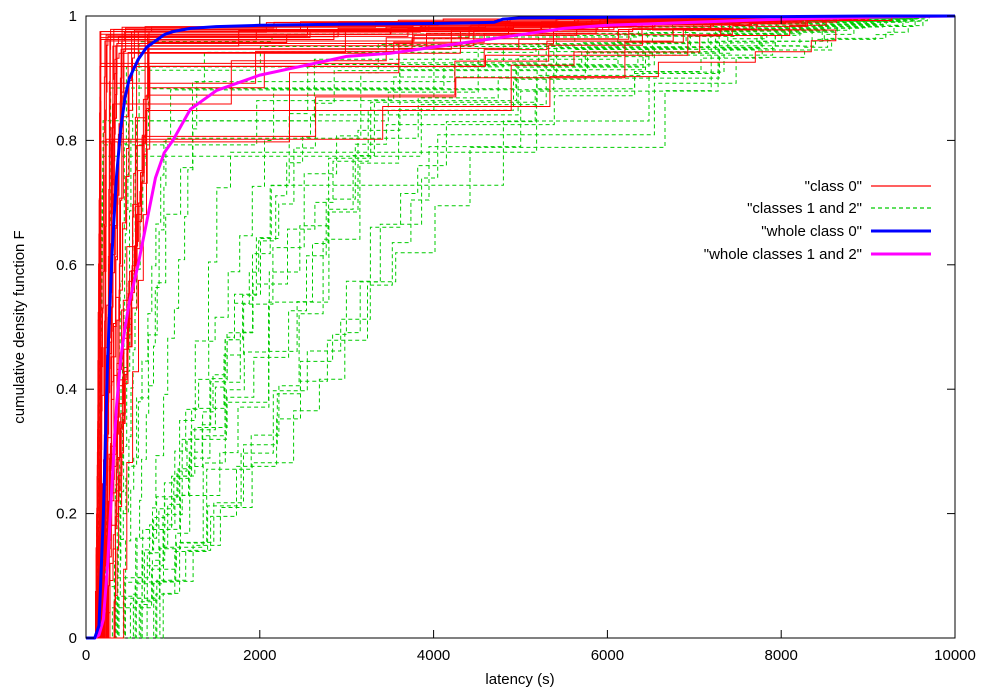  Describe the element at coordinates (433, 655) in the screenshot. I see `x-tick-label: 4000` at that location.